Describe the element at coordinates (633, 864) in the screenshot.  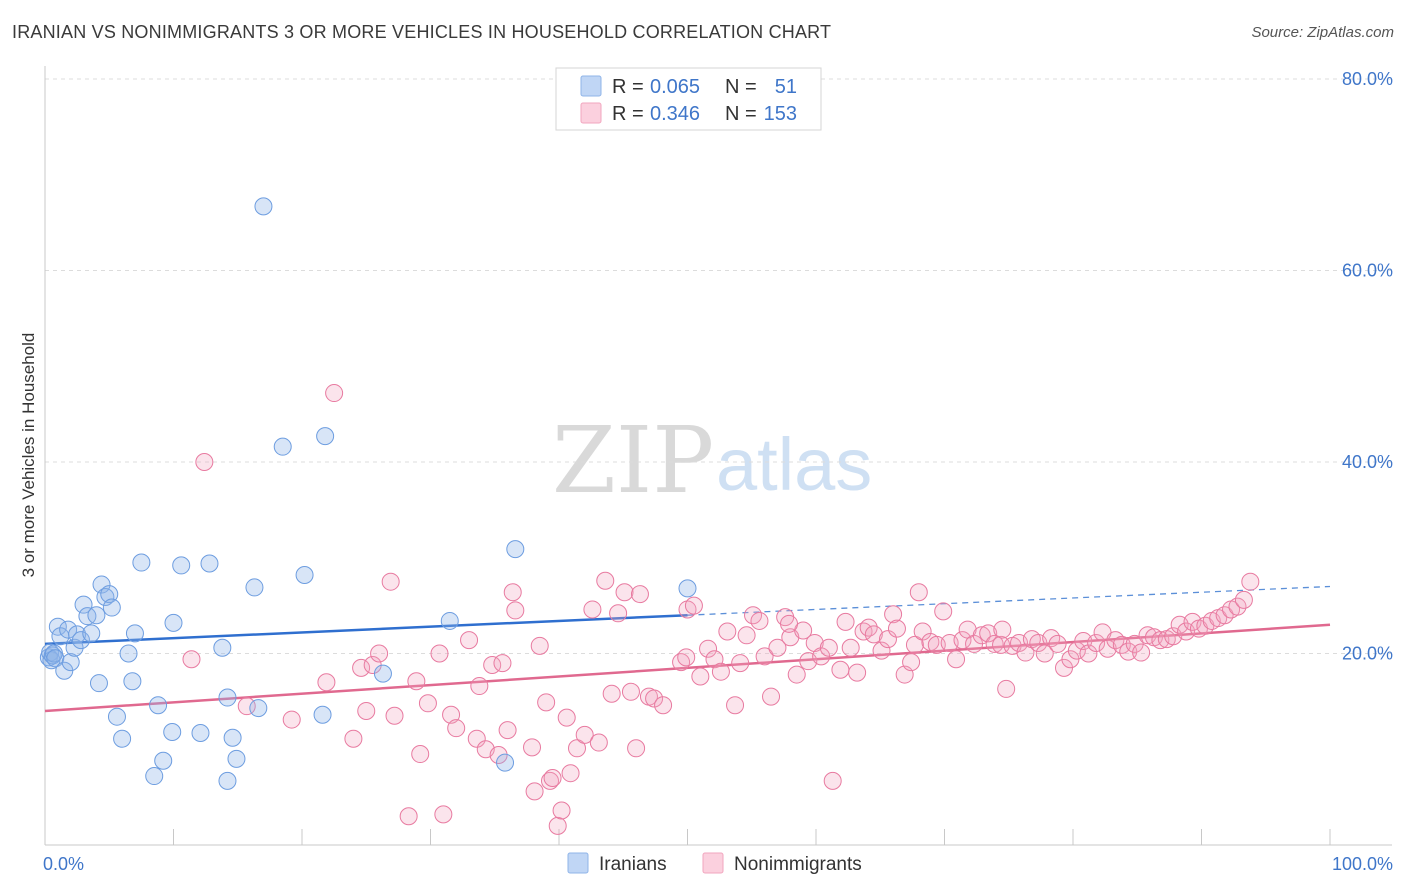
I see `bottom-legend-iranians: Iranians` at that location.